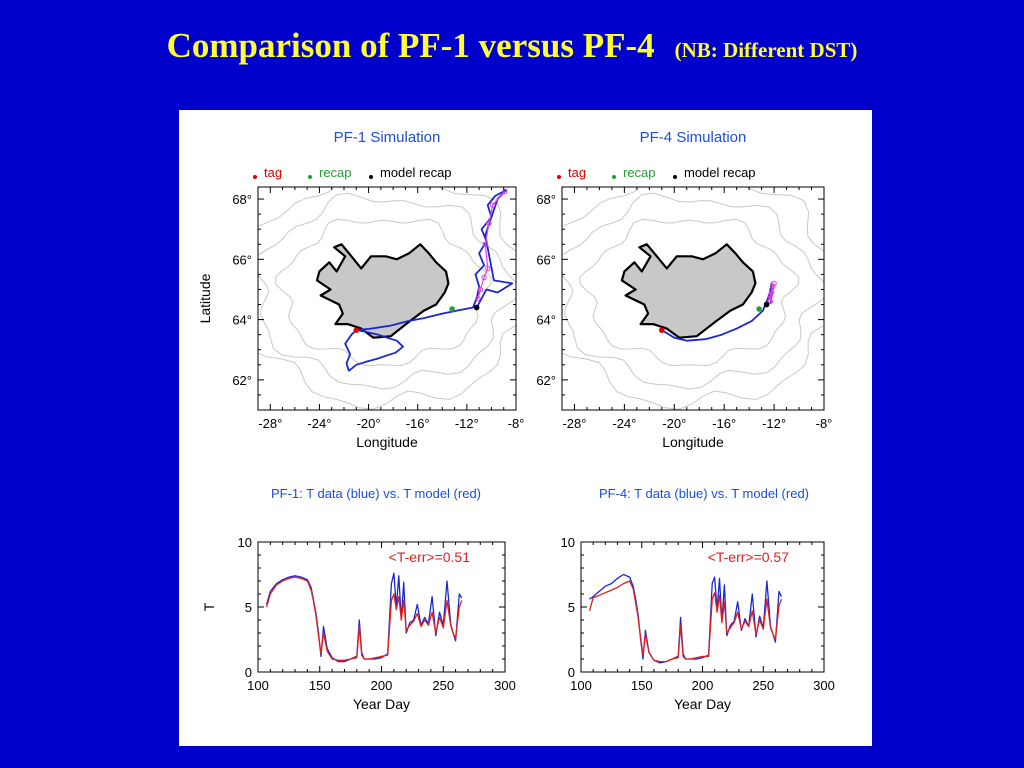 The height and width of the screenshot is (768, 1024). What do you see at coordinates (410, 45) in the screenshot?
I see `slide-title-main: Comparison of PF-1 versus PF-4` at bounding box center [410, 45].